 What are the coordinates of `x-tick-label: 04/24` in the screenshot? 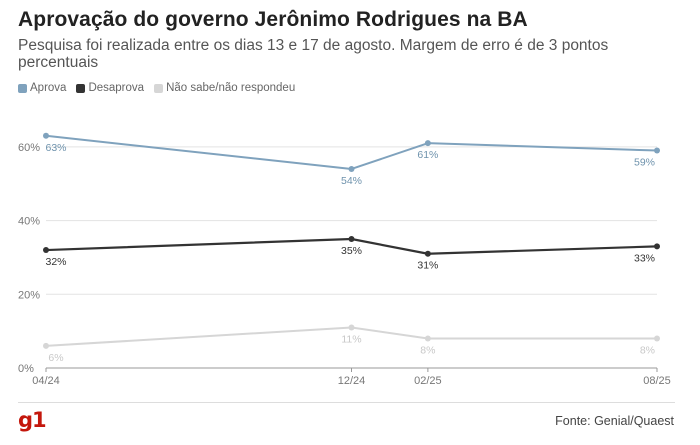 It's located at (46, 381).